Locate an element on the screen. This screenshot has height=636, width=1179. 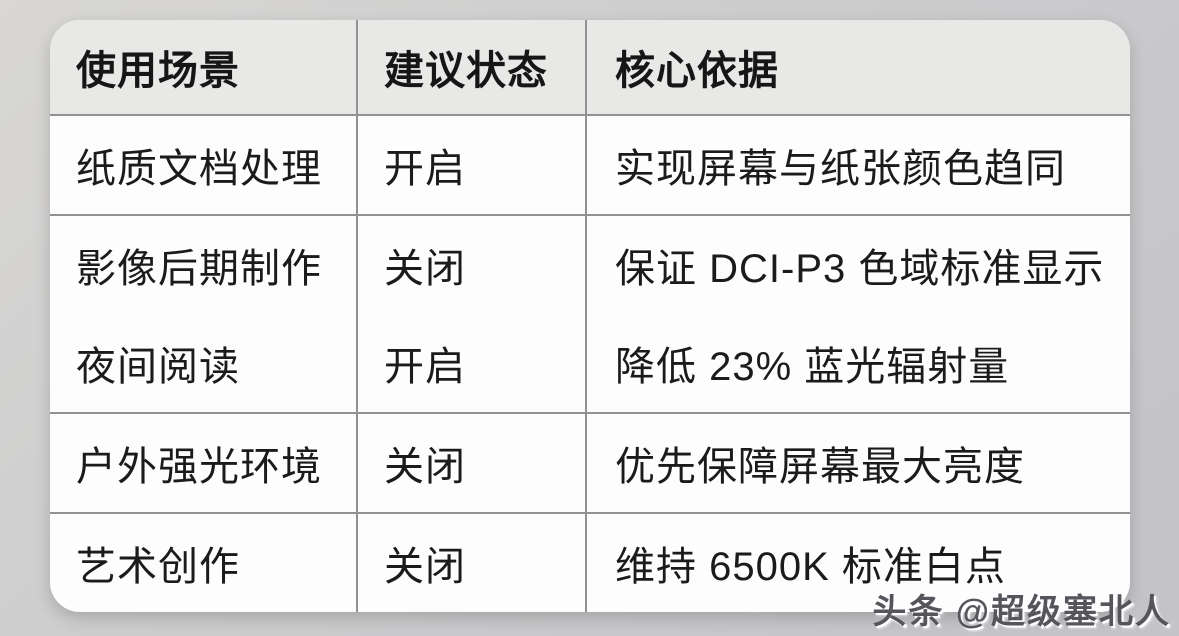
cell-basis: 优先保障屏幕最大亮度 is located at coordinates (820, 467).